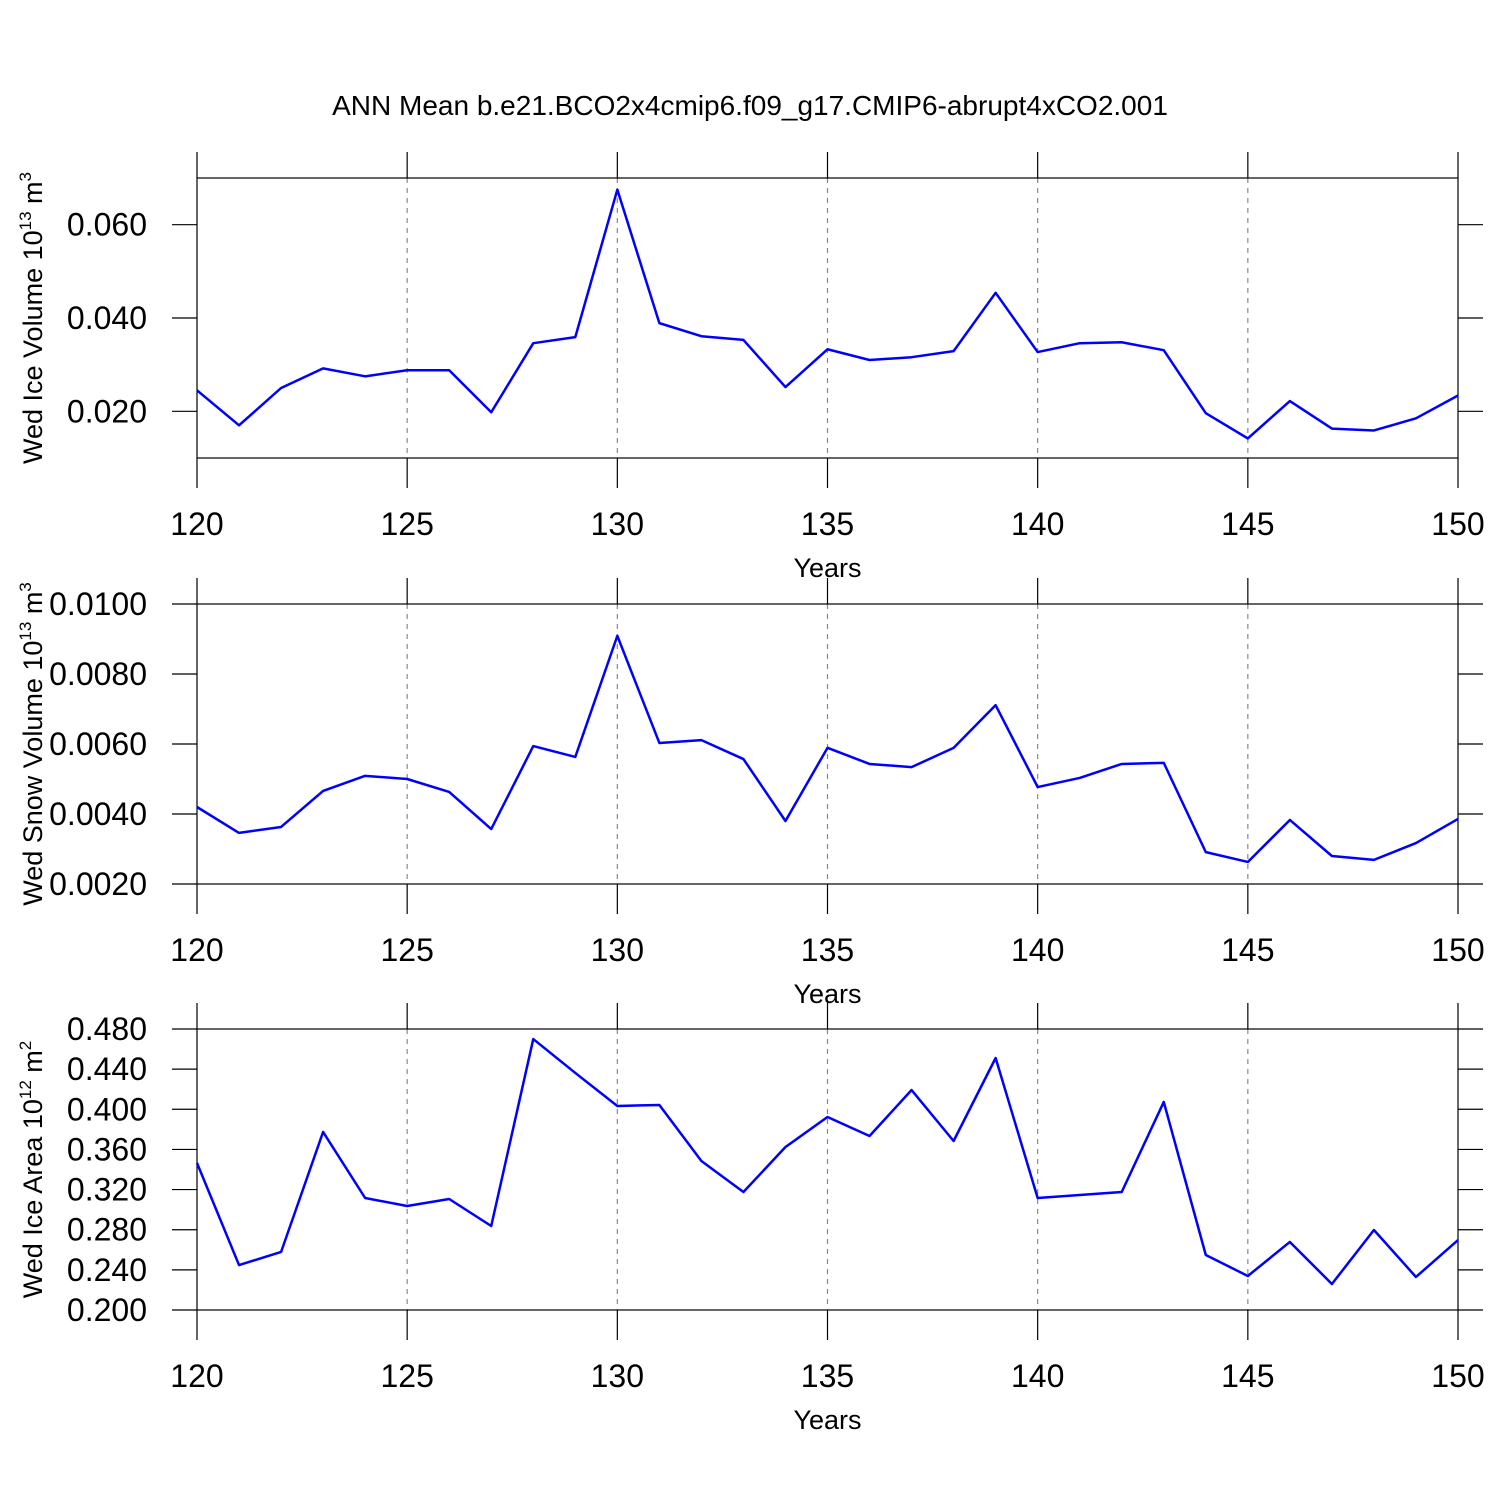  Describe the element at coordinates (107, 1149) in the screenshot. I see `y-tick-label: 0.360` at that location.